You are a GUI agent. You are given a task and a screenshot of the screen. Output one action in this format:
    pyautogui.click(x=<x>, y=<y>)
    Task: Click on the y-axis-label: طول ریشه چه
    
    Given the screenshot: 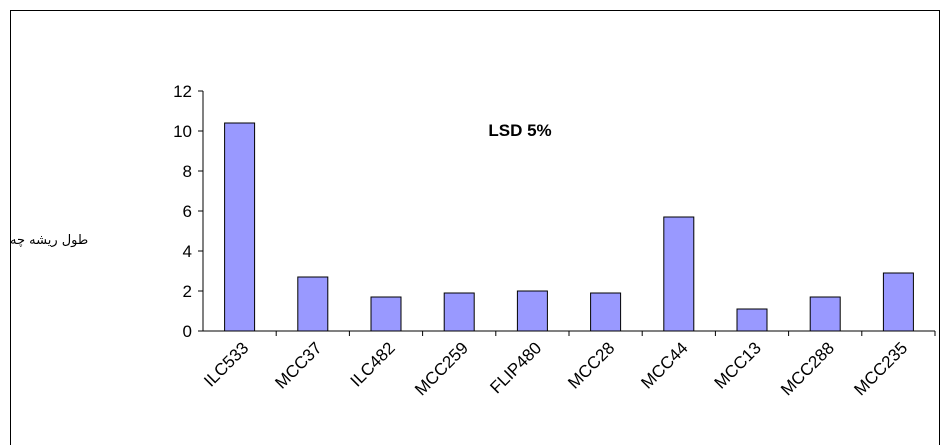 What is the action you would take?
    pyautogui.click(x=49, y=240)
    